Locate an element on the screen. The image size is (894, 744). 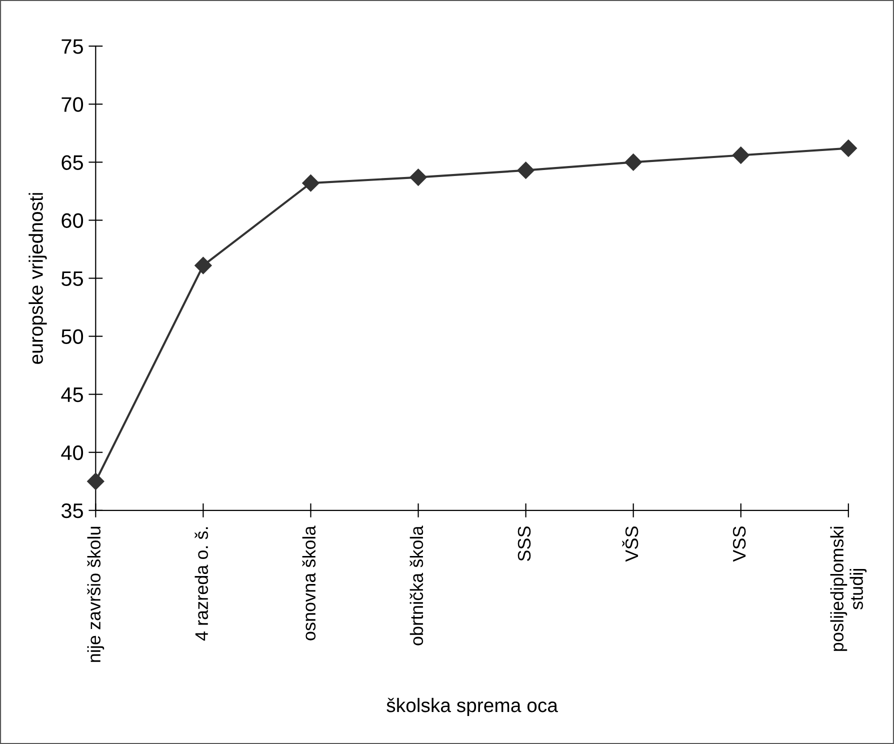
y-tick-label: 55 is located at coordinates (72, 278).